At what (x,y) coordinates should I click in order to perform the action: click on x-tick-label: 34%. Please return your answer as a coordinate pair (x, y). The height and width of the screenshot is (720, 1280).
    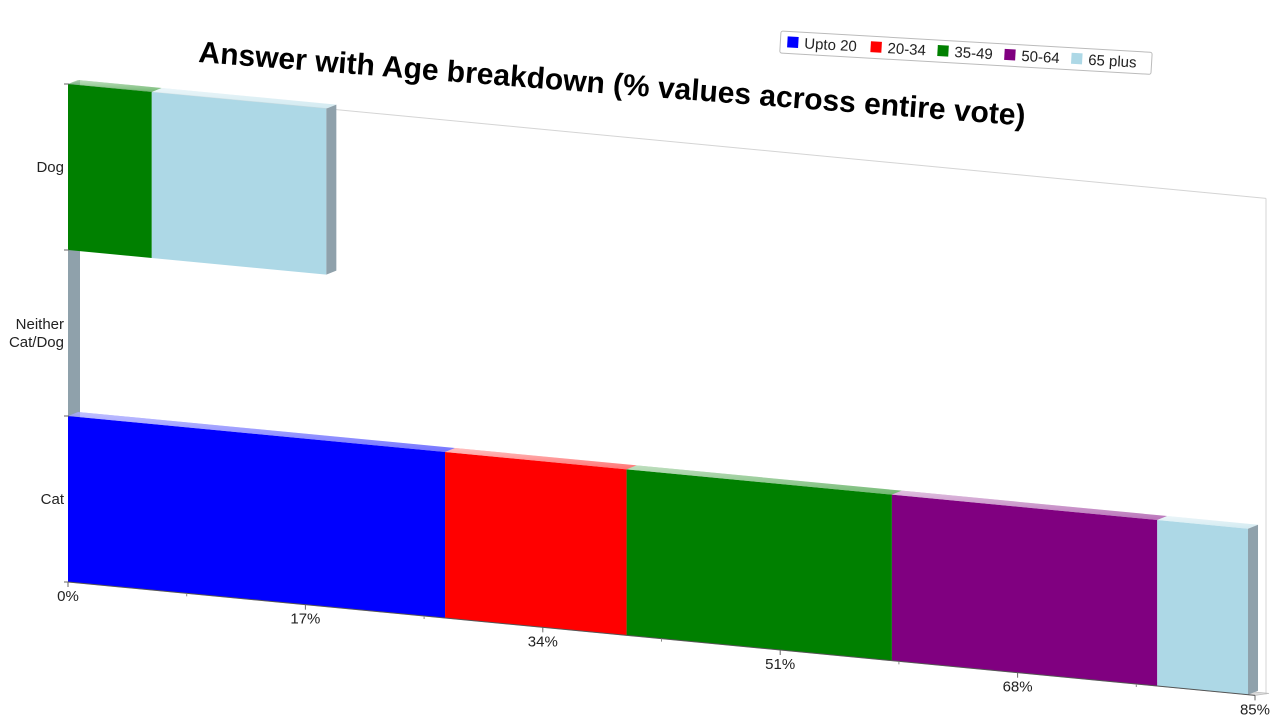
    Looking at the image, I should click on (543, 641).